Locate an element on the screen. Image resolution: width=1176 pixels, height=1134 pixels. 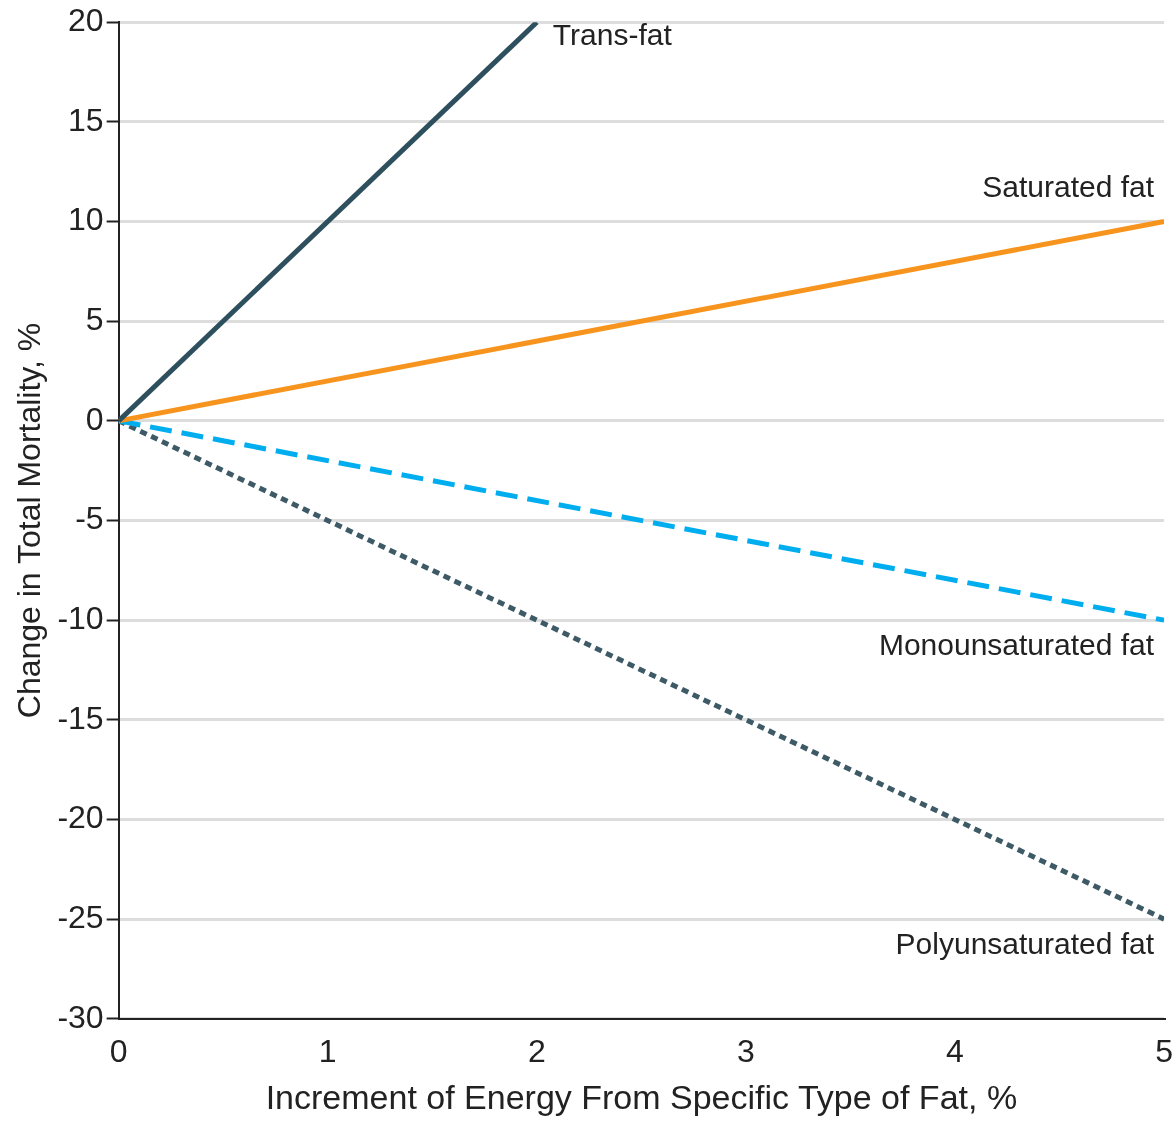
series-label: Monounsaturated fat is located at coordinates (1016, 645).